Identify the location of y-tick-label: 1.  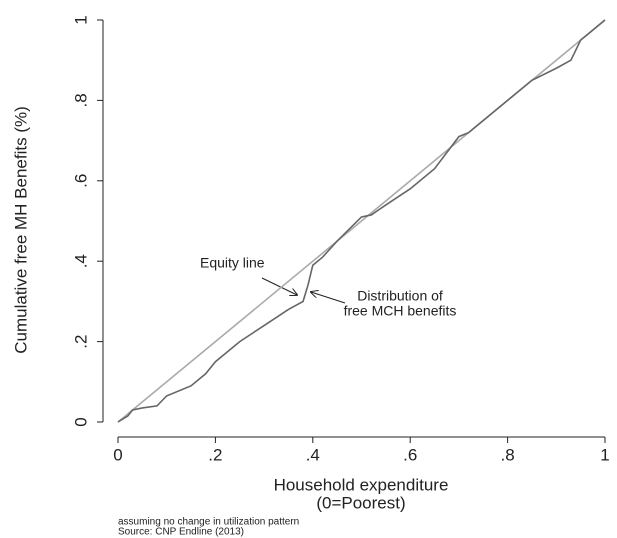
(80, 19).